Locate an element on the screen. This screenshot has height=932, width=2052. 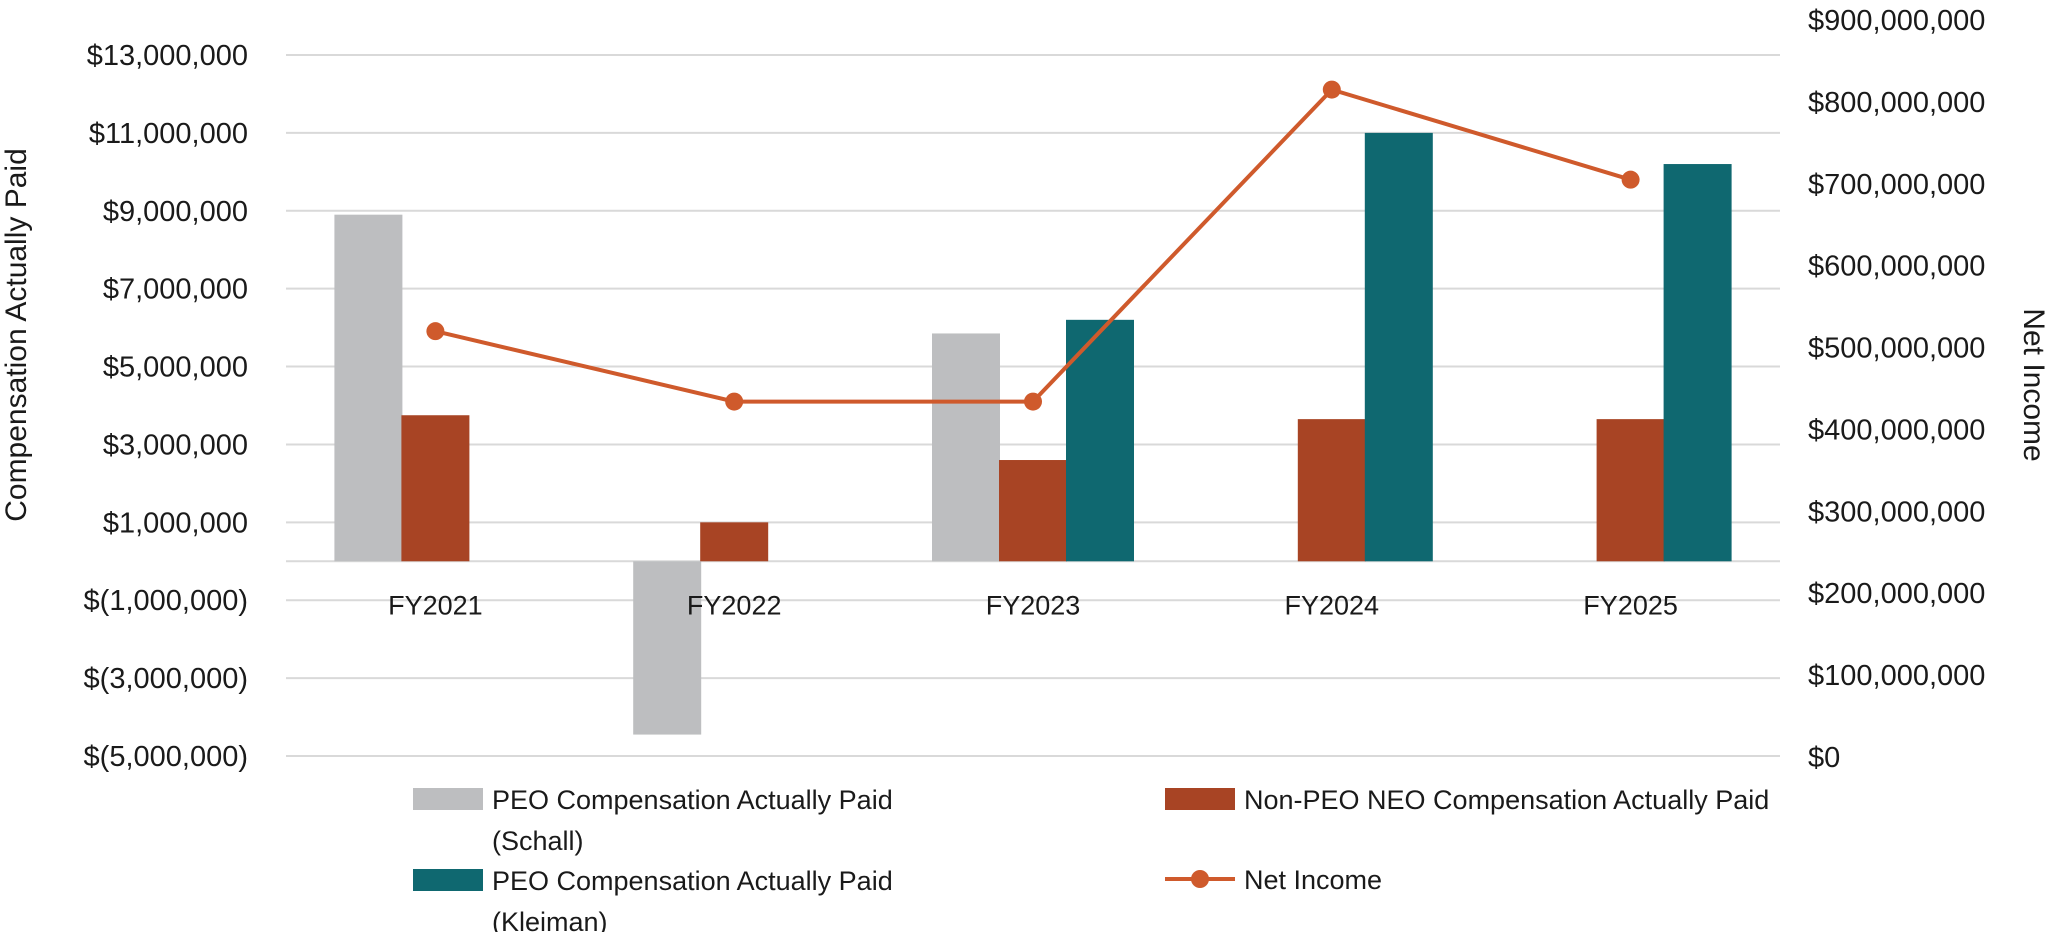
right-tick-label: $0 is located at coordinates (1824, 758).